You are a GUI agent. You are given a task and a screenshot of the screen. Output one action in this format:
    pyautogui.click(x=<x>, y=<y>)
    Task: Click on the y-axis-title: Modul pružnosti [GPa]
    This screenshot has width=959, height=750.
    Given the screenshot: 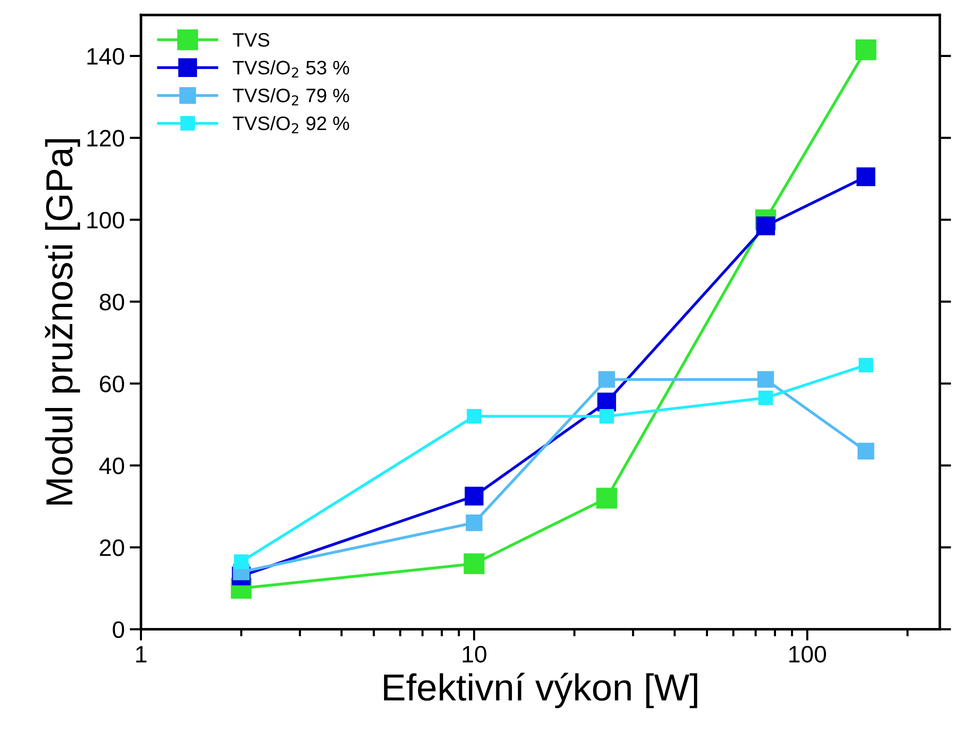 What is the action you would take?
    pyautogui.click(x=62, y=322)
    